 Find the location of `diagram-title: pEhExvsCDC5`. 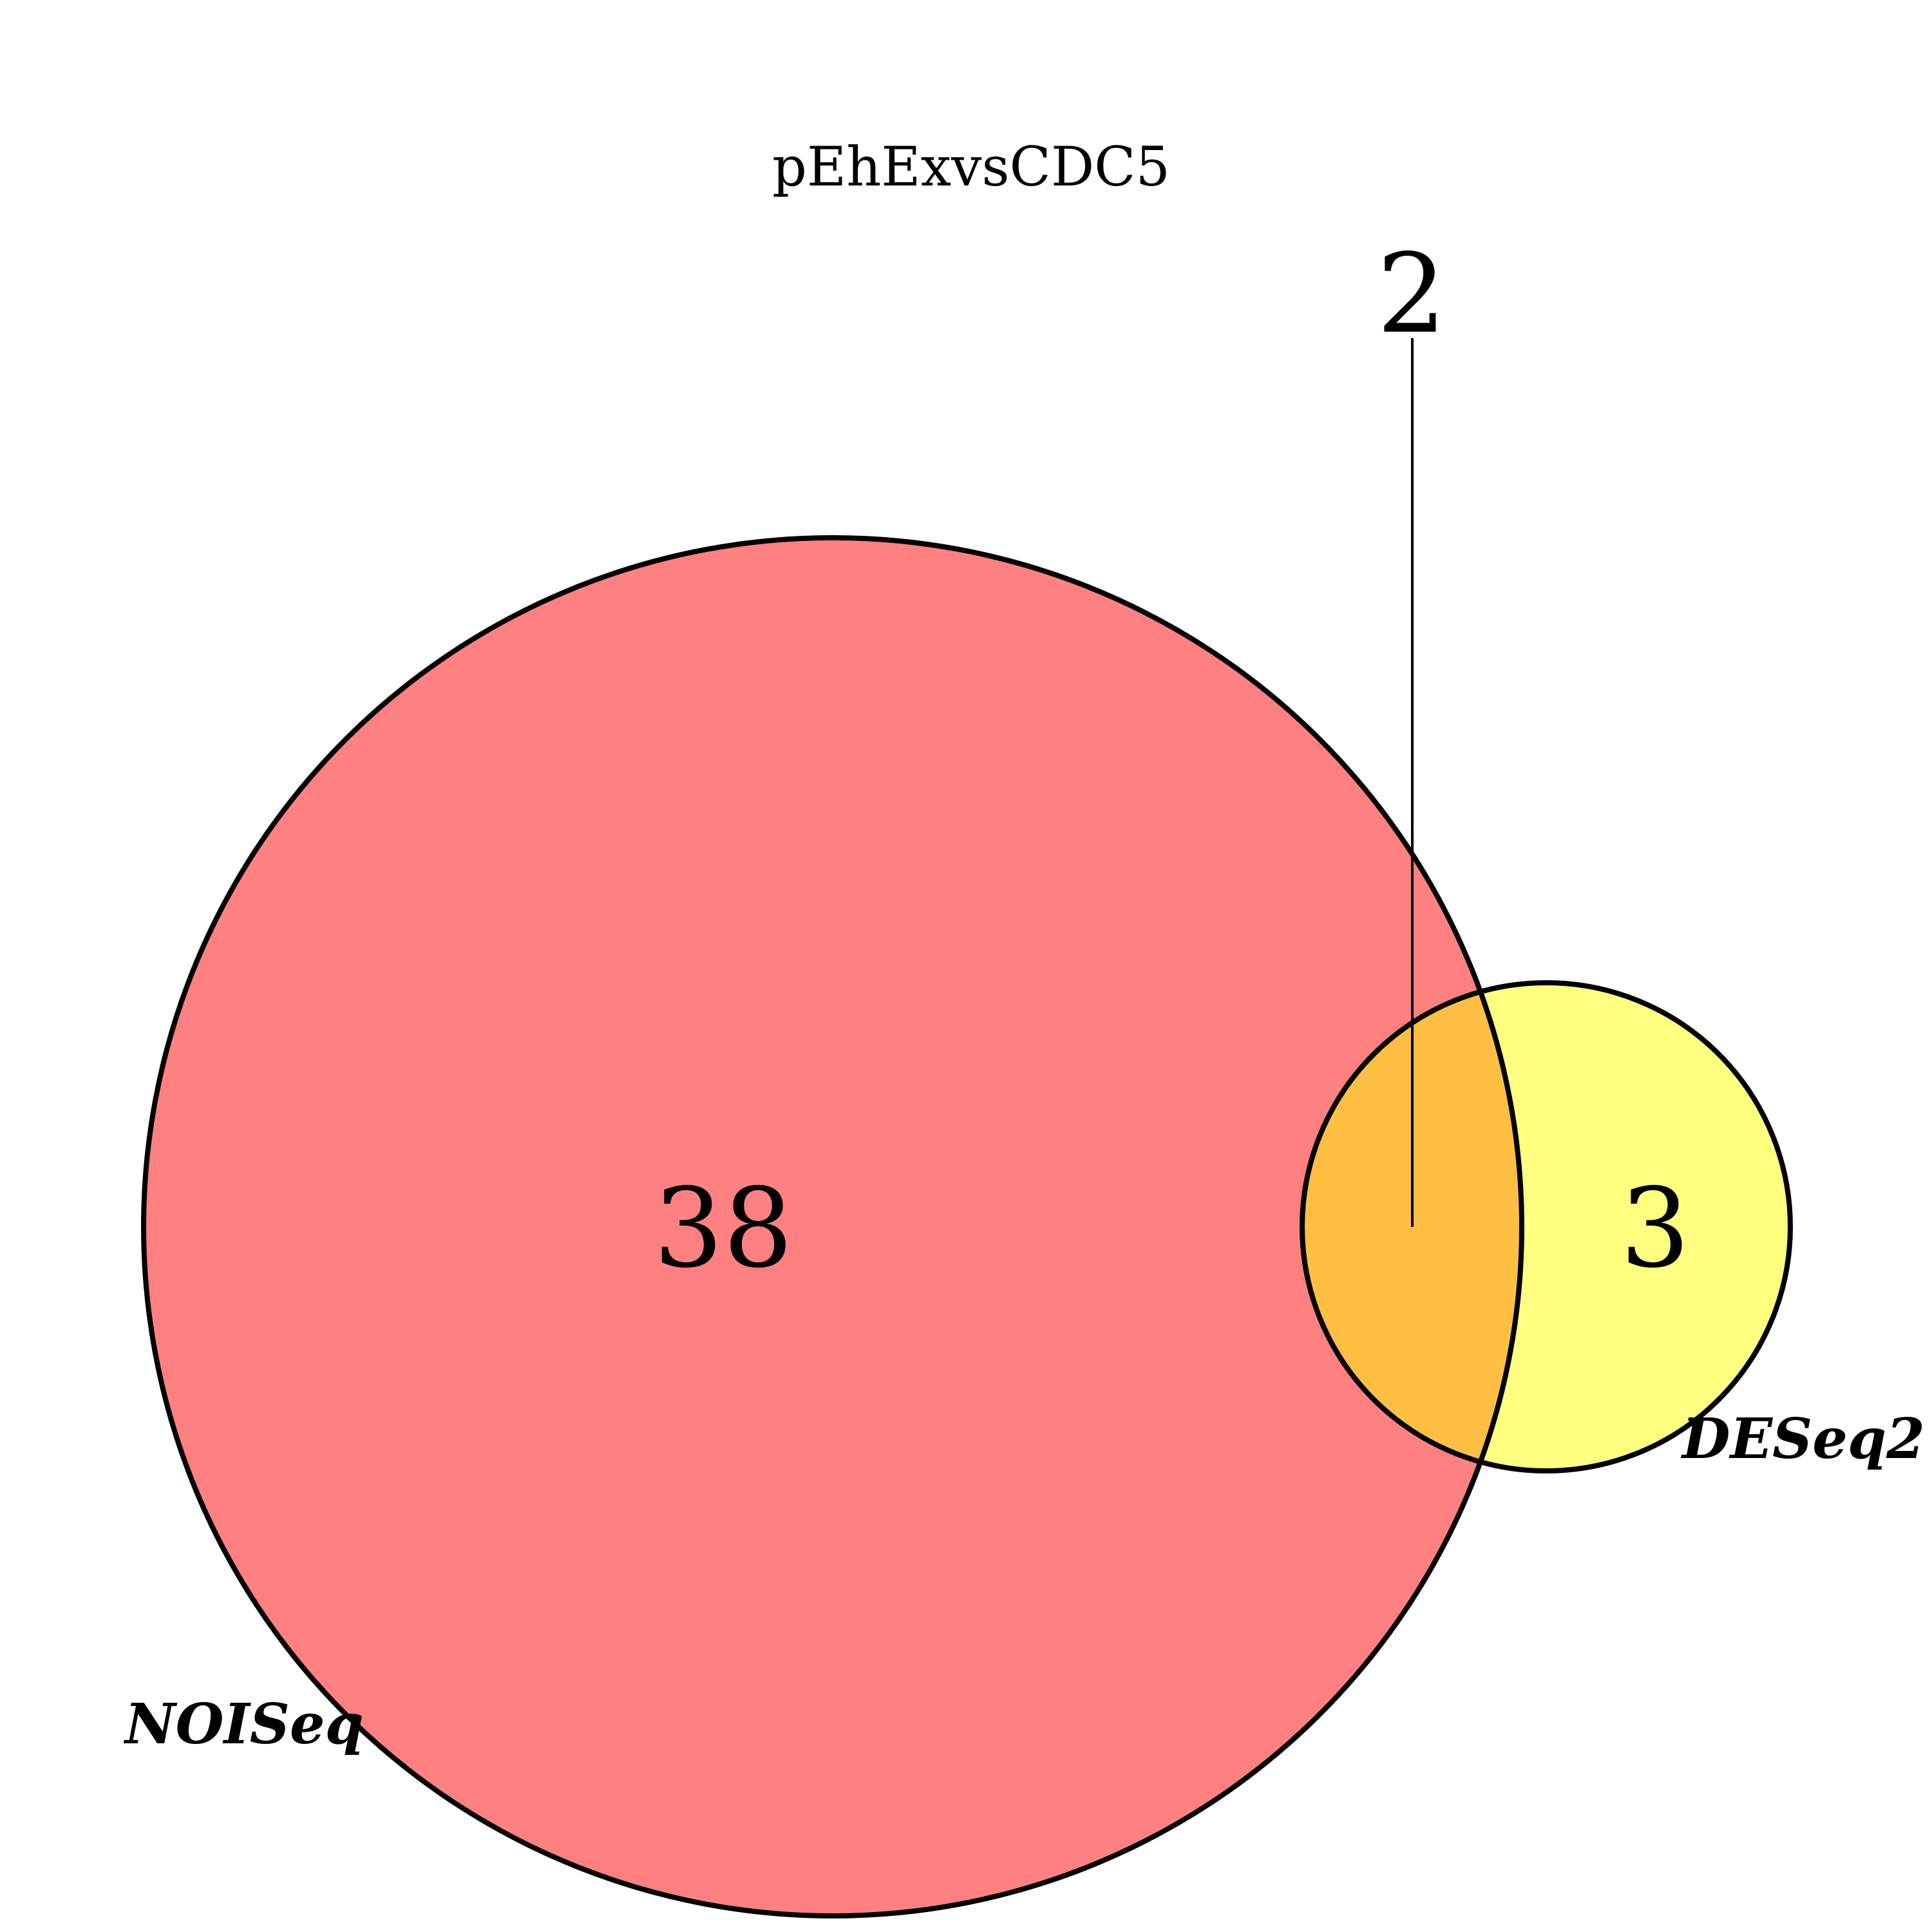

diagram-title: pEhExvsCDC5 is located at coordinates (971, 167).